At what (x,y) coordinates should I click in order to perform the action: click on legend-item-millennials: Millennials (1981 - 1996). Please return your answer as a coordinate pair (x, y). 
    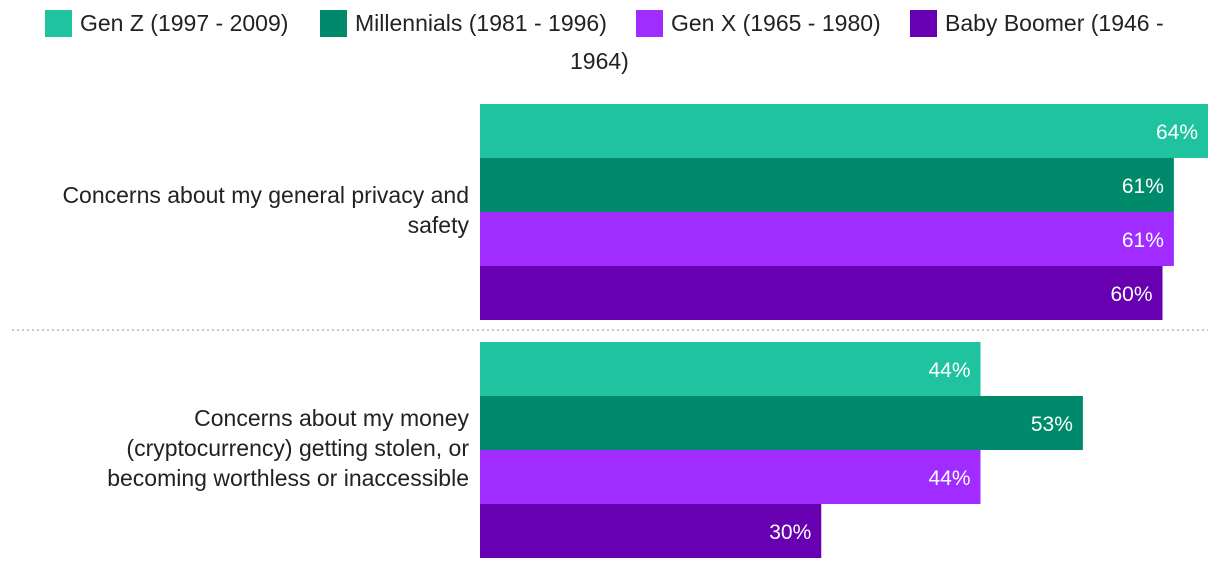
    Looking at the image, I should click on (463, 23).